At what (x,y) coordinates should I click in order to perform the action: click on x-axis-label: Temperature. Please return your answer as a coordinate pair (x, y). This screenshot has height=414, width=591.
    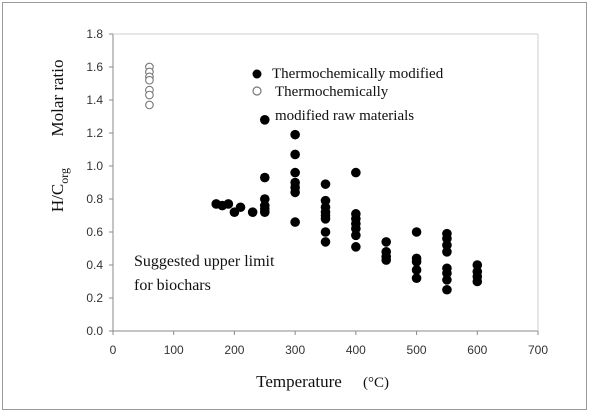
    Looking at the image, I should click on (299, 381).